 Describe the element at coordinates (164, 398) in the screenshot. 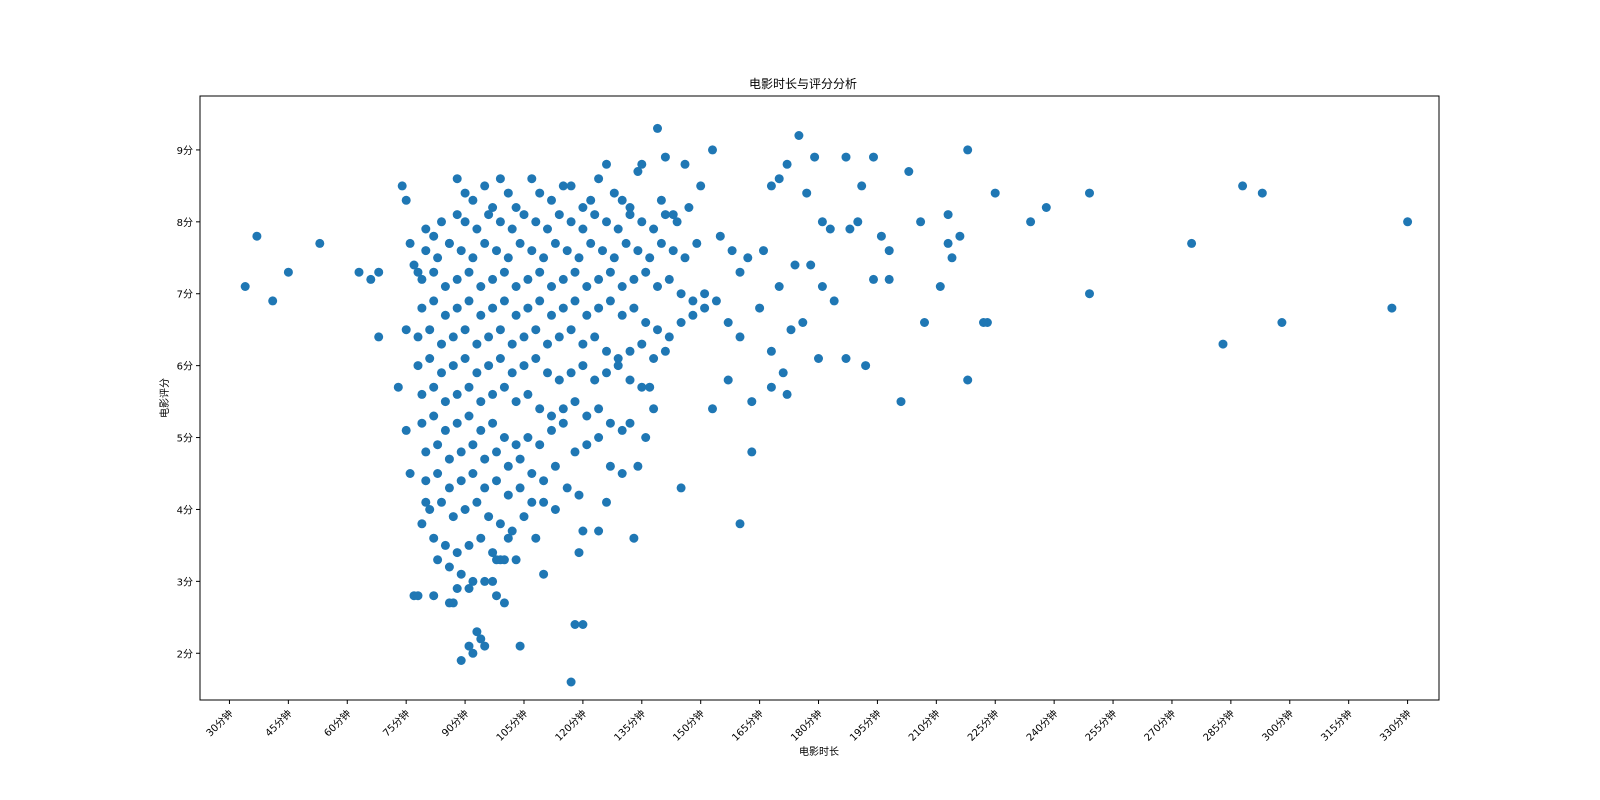

I see `y-axis-label: 电影评分` at that location.